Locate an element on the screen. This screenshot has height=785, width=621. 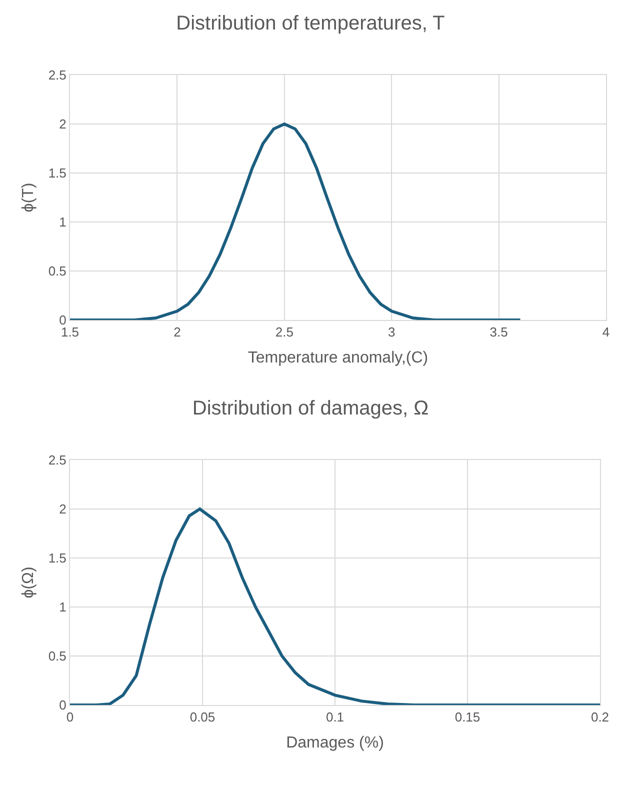
x-axis-title: Damages (%) is located at coordinates (335, 743).